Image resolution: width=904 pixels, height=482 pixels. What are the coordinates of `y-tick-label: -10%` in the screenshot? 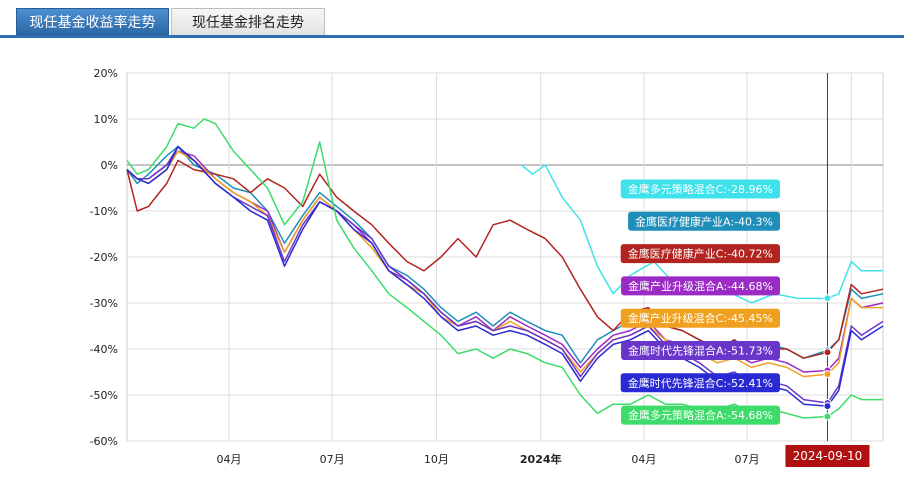 It's located at (104, 211).